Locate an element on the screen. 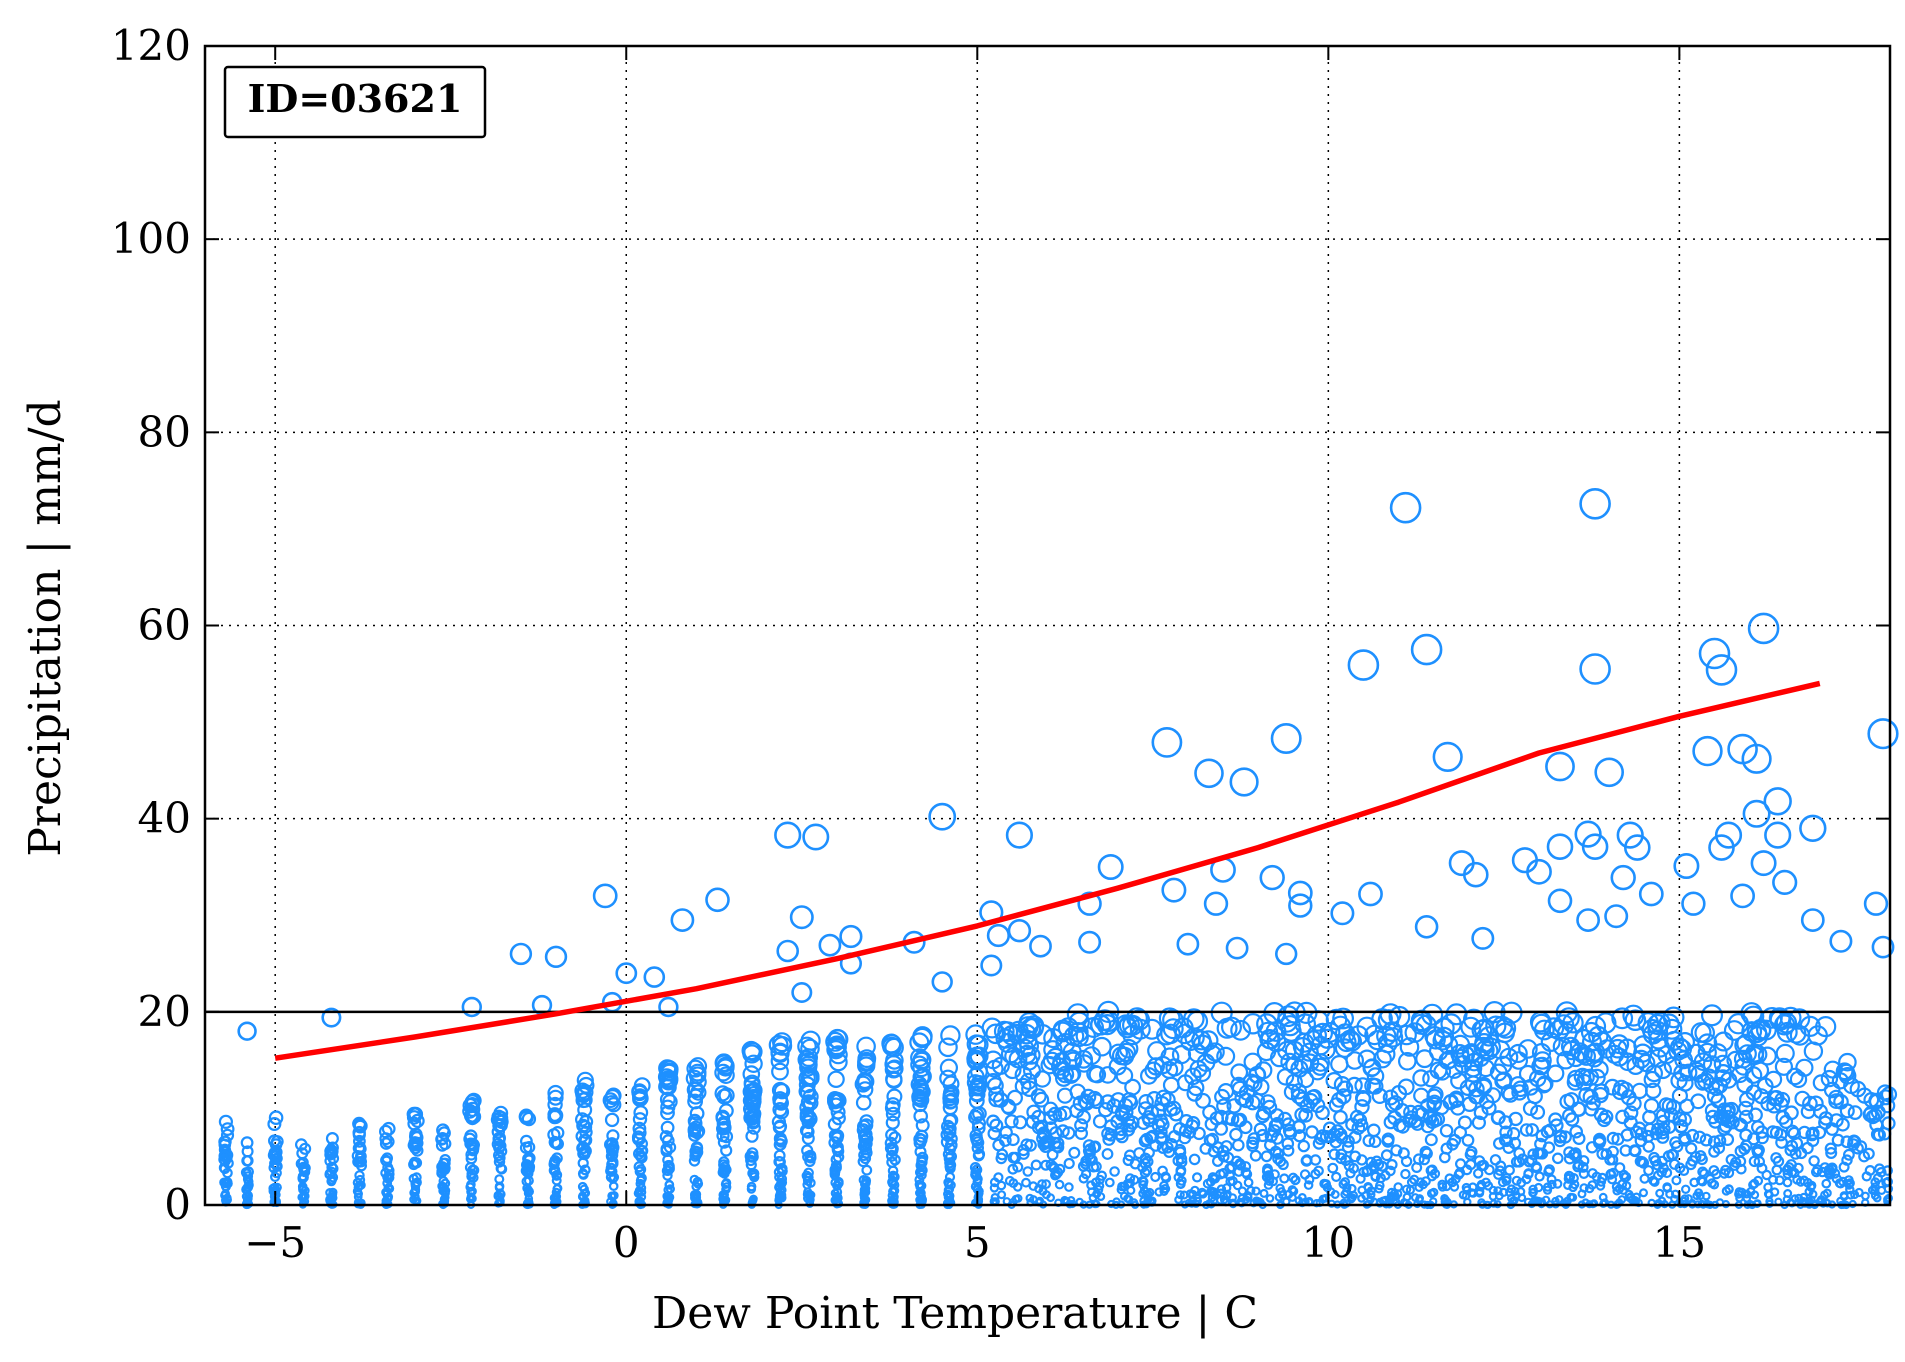 The image size is (1905, 1362). x-axis-label: Dew Point Temperature | C is located at coordinates (955, 1313).